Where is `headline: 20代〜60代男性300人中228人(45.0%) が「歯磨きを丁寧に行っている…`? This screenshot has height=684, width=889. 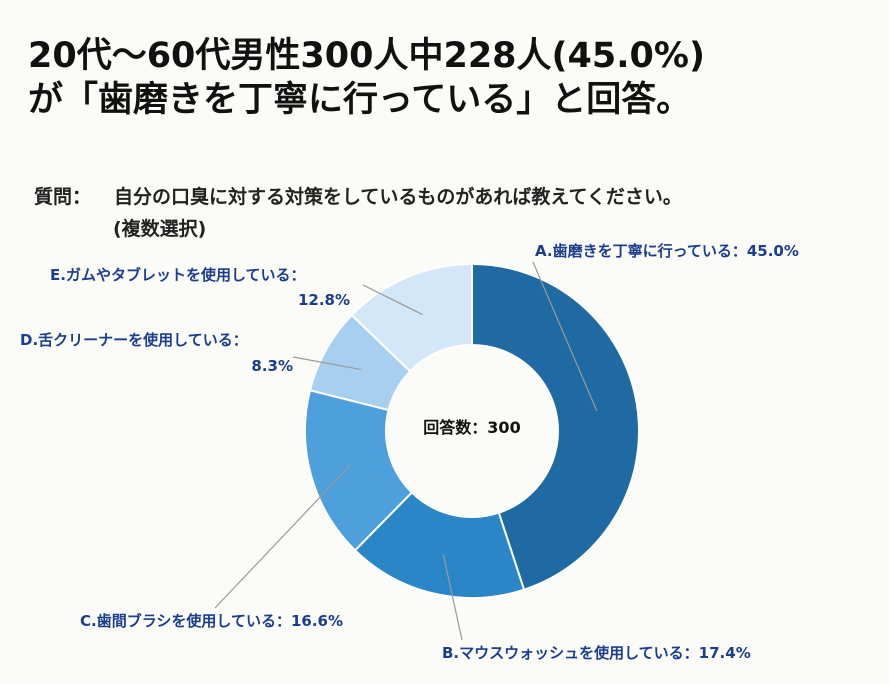
headline: 20代〜60代男性300人中228人(45.0%) が「歯磨きを丁寧に行っている… is located at coordinates (453, 78).